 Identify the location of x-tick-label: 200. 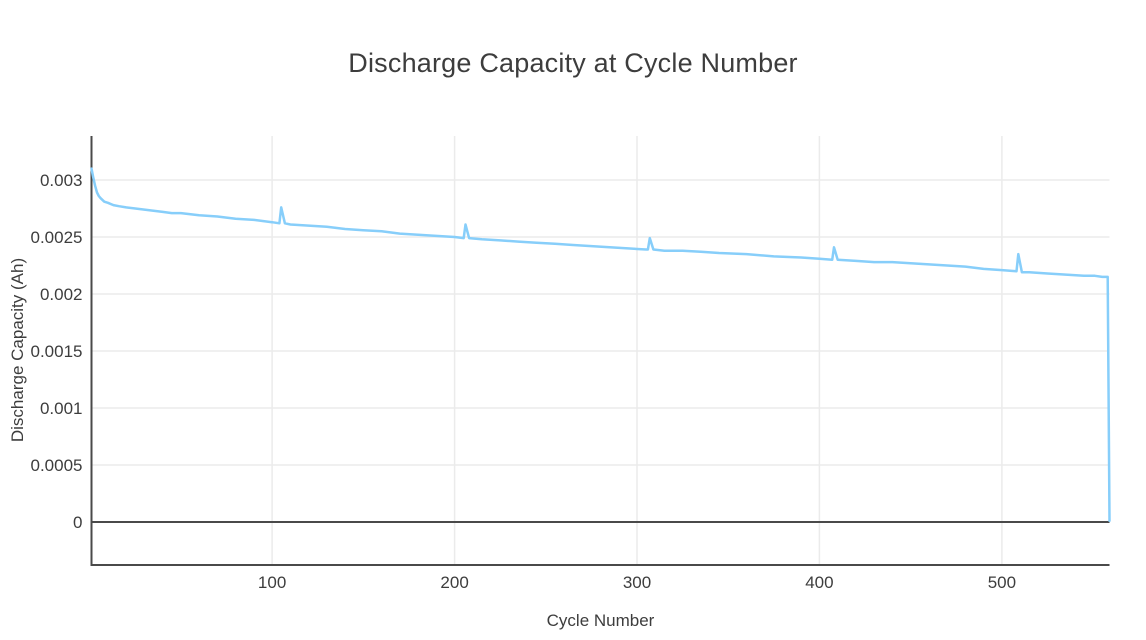
(454, 582).